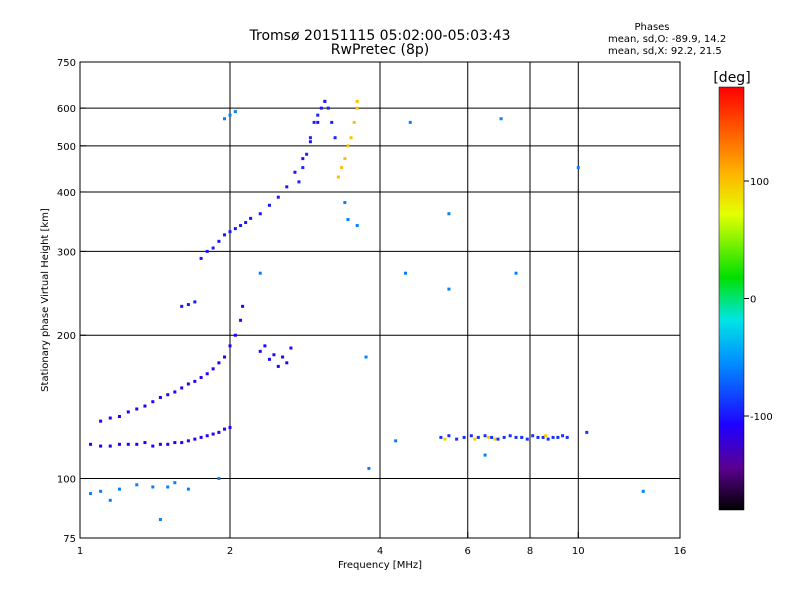 The image size is (800, 604). What do you see at coordinates (66, 109) in the screenshot?
I see `y-tick-label: 600` at bounding box center [66, 109].